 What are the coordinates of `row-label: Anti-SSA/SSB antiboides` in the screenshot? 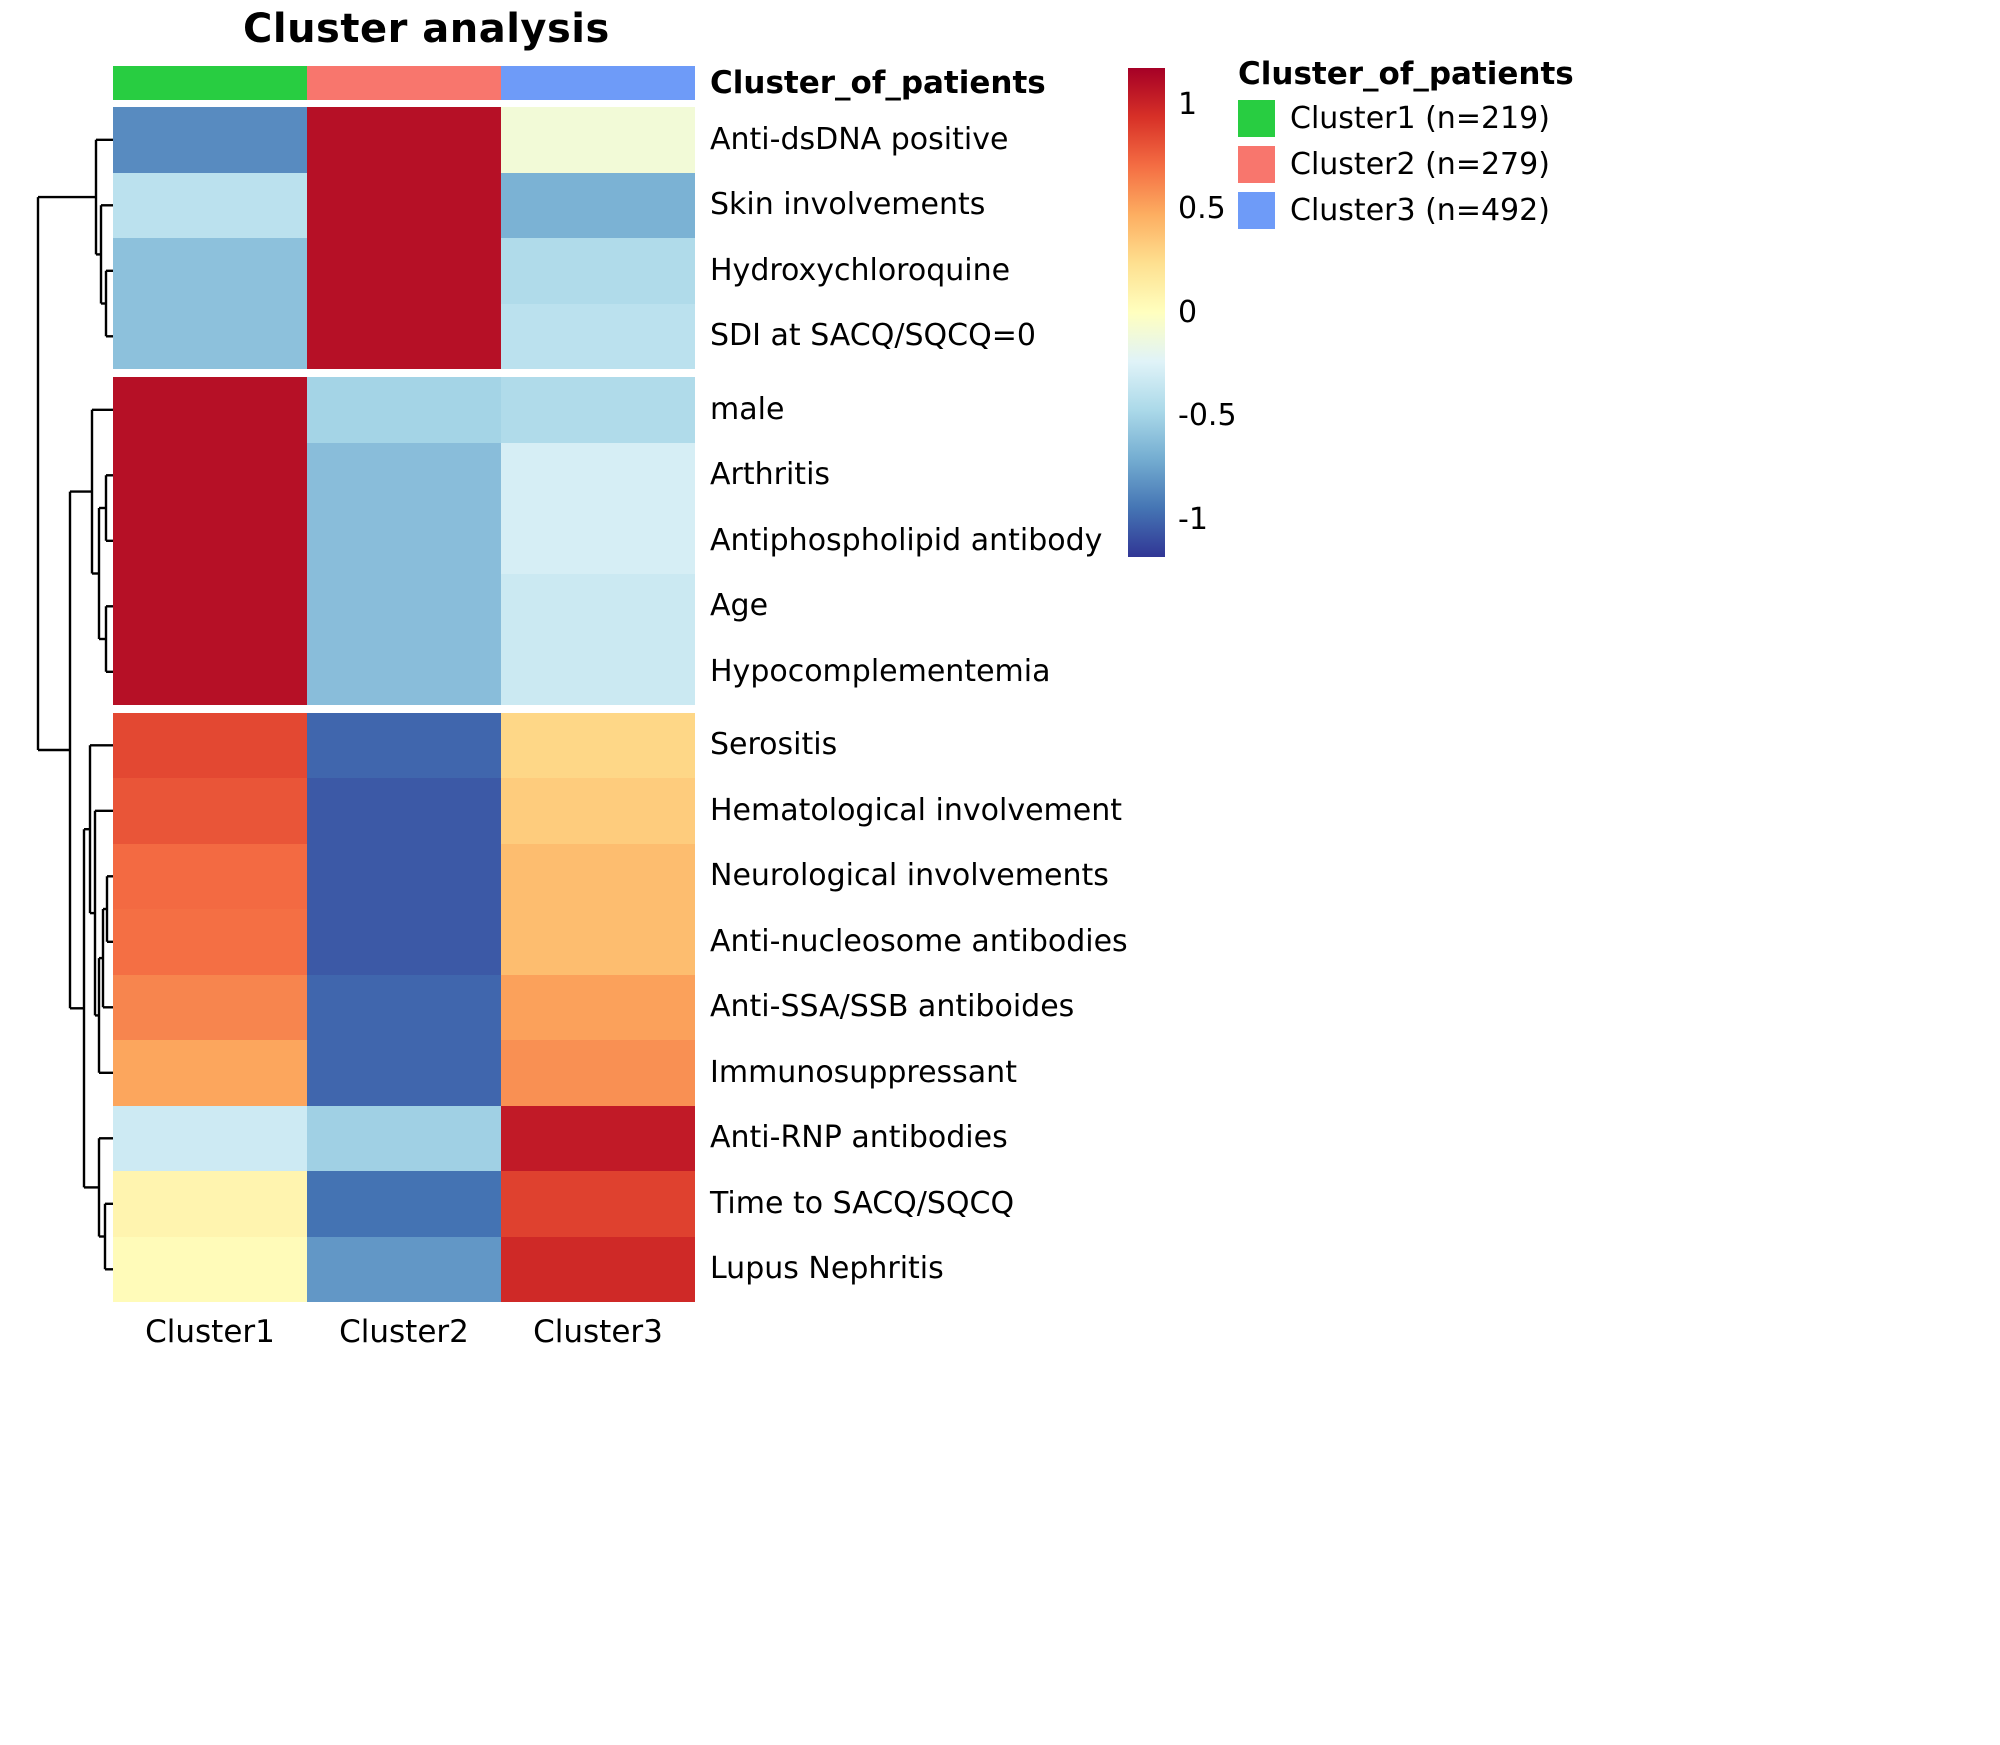 It's located at (892, 1007).